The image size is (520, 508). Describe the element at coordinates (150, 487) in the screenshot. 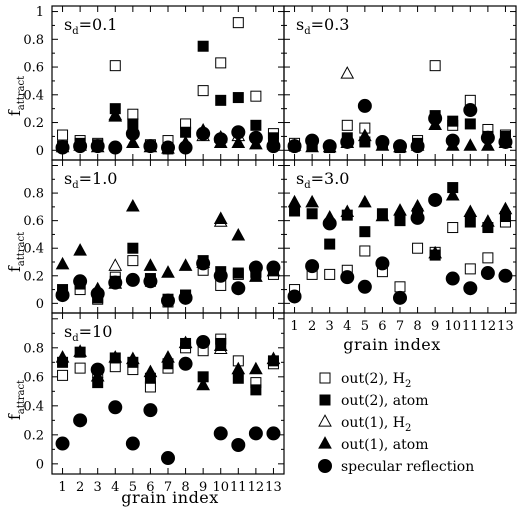

I see `x-tick-label: 6` at that location.